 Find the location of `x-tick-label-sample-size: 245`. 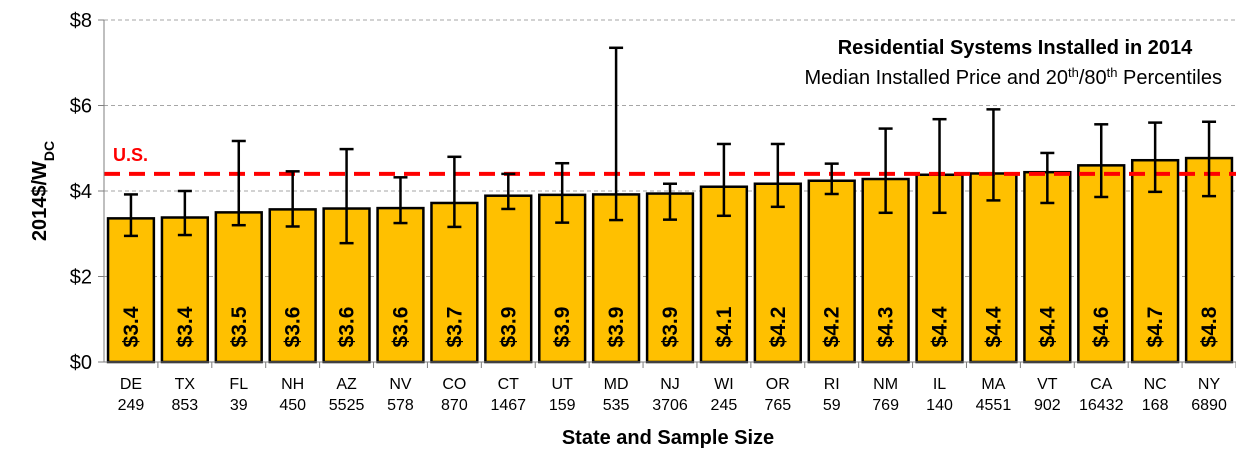

x-tick-label-sample-size: 245 is located at coordinates (724, 405).